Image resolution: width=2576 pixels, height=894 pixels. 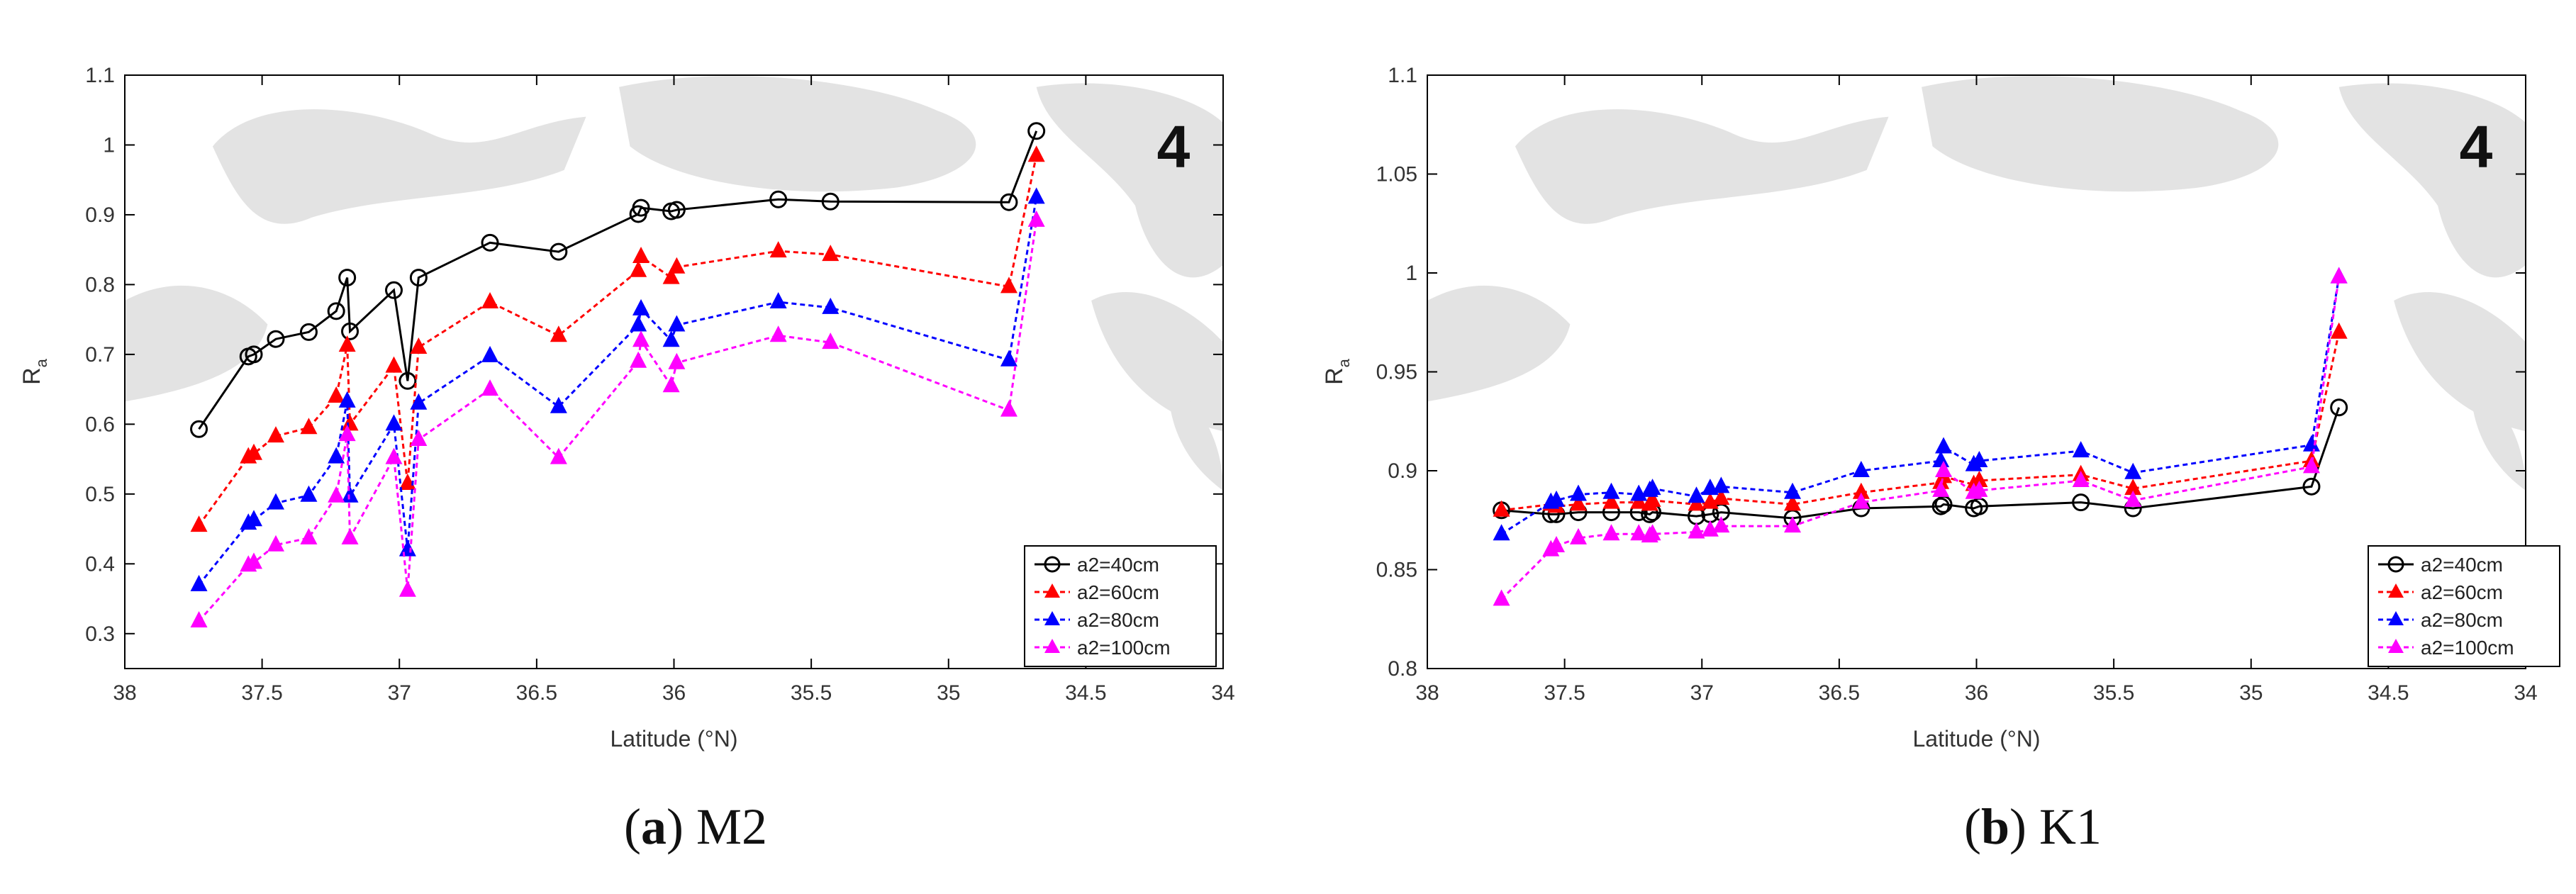 What do you see at coordinates (812, 693) in the screenshot?
I see `x-tick-label: 35.5` at bounding box center [812, 693].